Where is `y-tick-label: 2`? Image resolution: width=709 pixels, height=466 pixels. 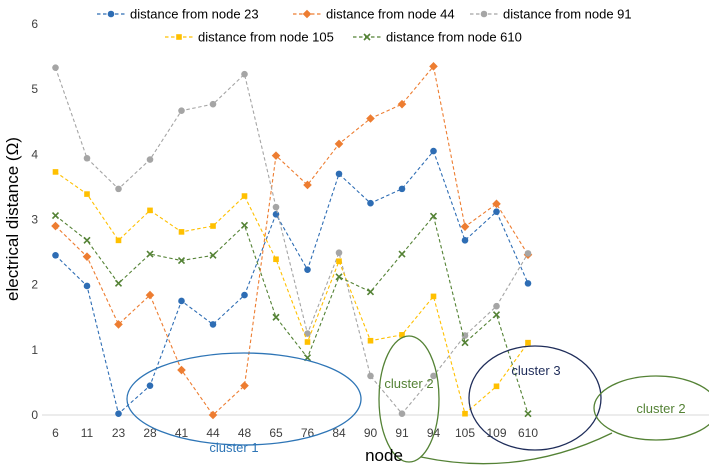 y-tick-label: 2 is located at coordinates (34, 285).